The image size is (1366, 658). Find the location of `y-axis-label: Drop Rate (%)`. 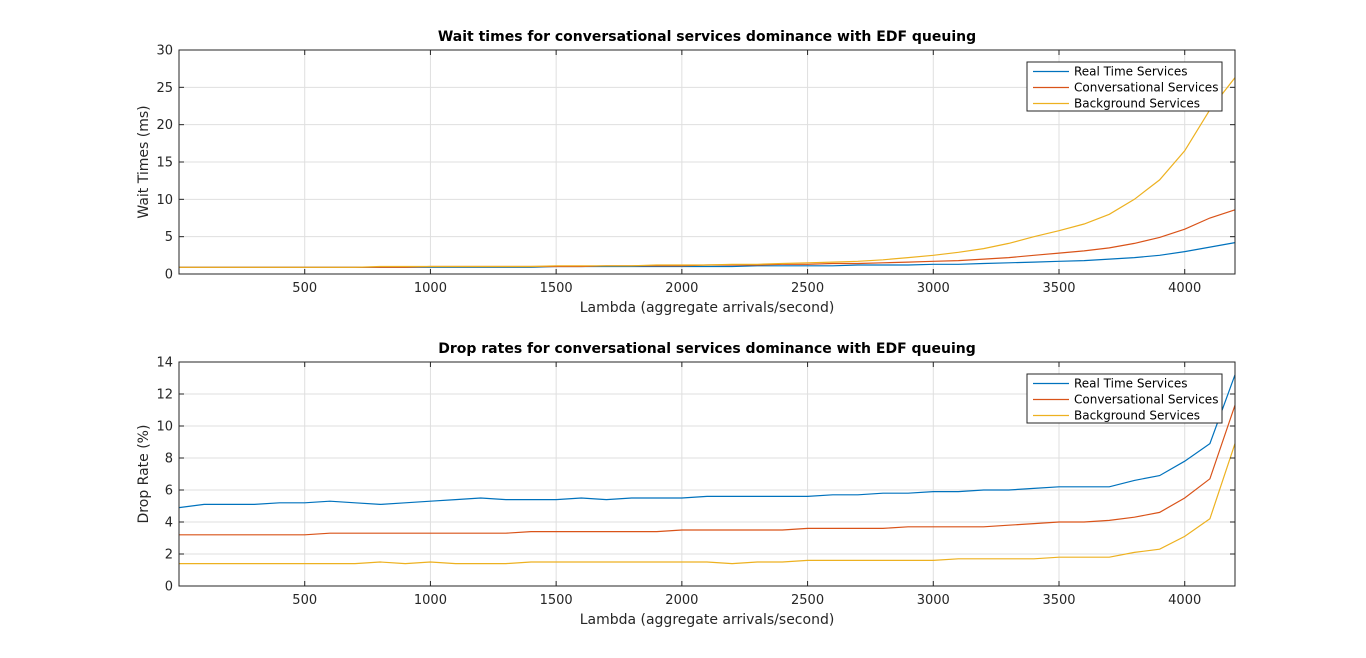

y-axis-label: Drop Rate (%) is located at coordinates (144, 474).